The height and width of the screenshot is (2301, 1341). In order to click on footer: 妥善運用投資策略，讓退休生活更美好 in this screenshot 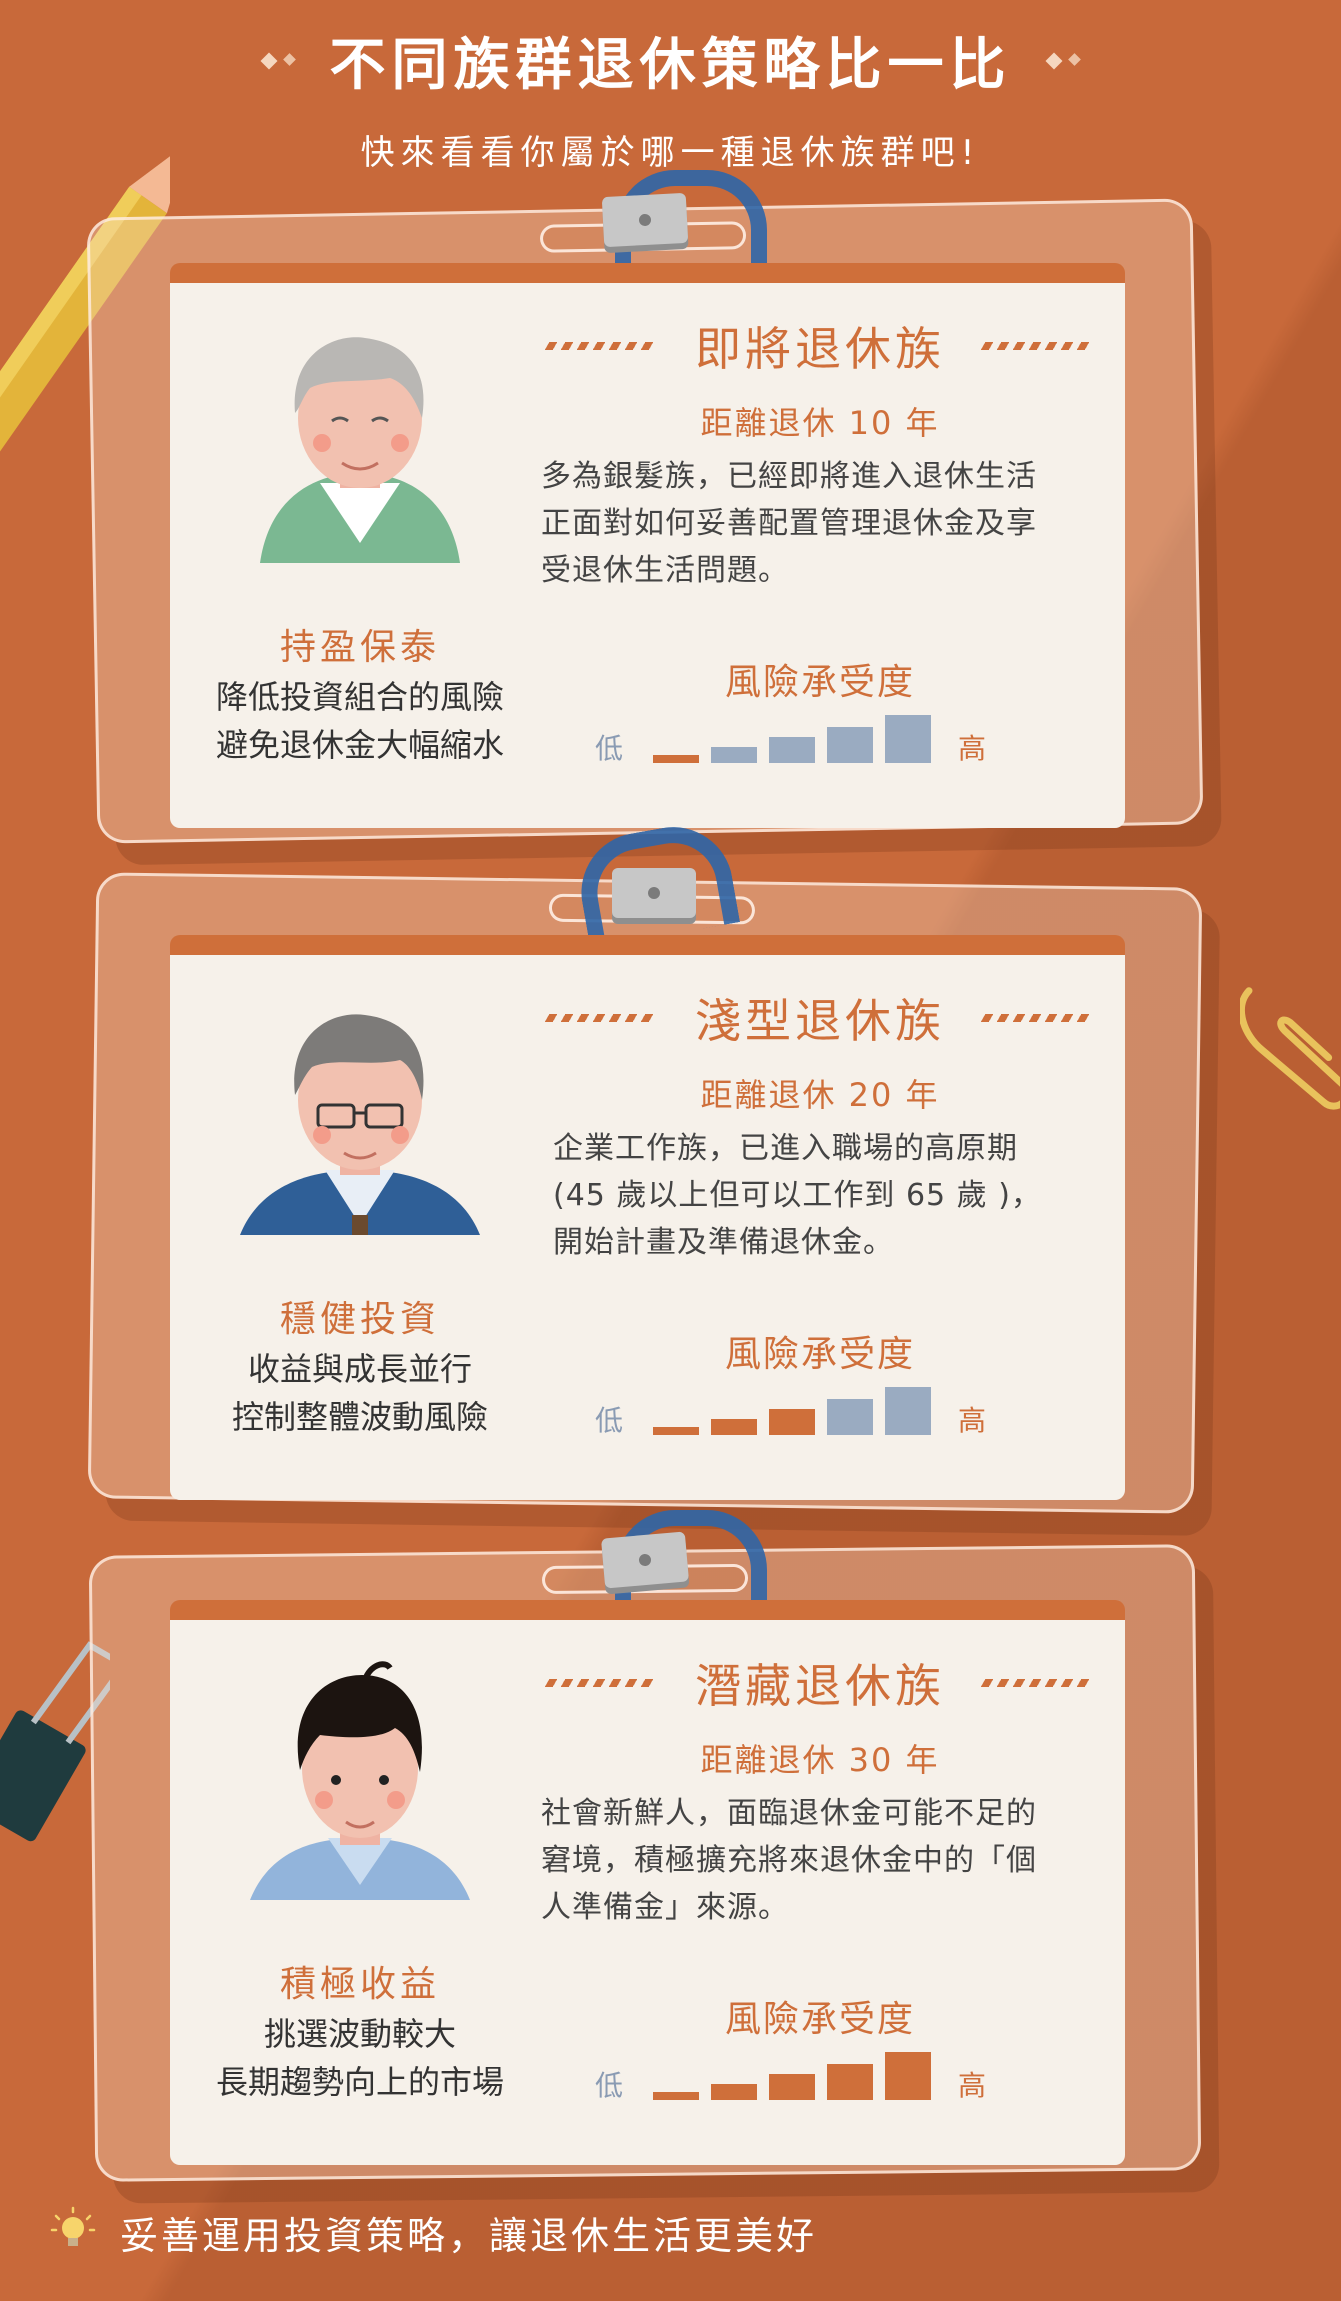, I will do `click(433, 2232)`.